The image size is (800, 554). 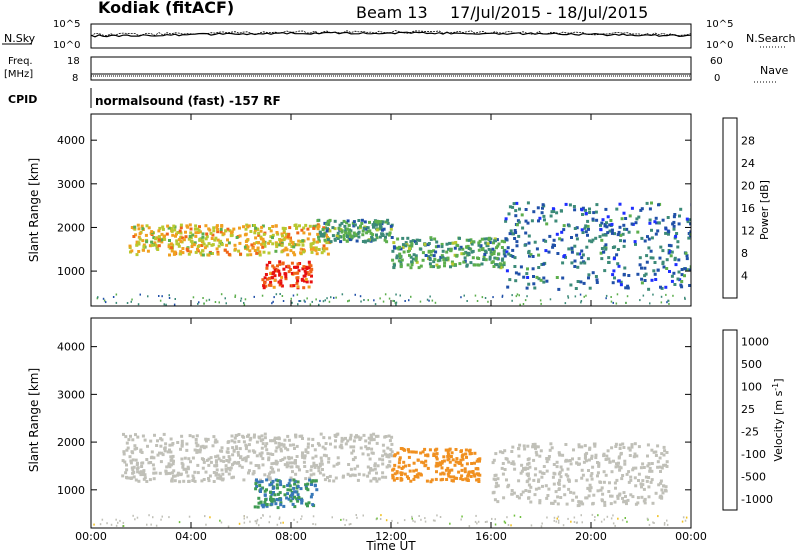 I want to click on velocity-colorbar-tick-2: 100, so click(x=751, y=386).